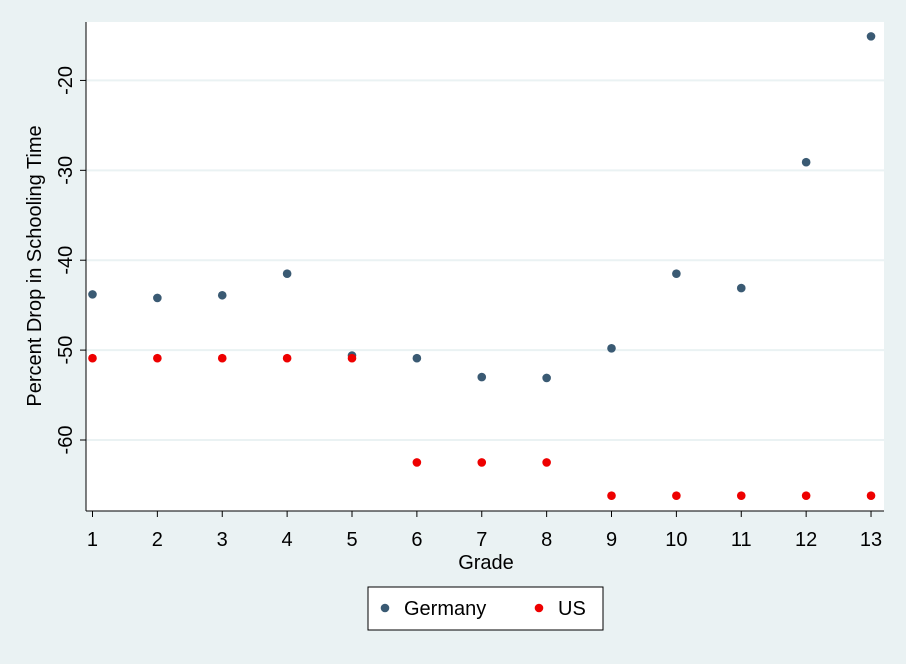 This screenshot has width=906, height=664. What do you see at coordinates (806, 540) in the screenshot?
I see `x-tick-label: 12` at bounding box center [806, 540].